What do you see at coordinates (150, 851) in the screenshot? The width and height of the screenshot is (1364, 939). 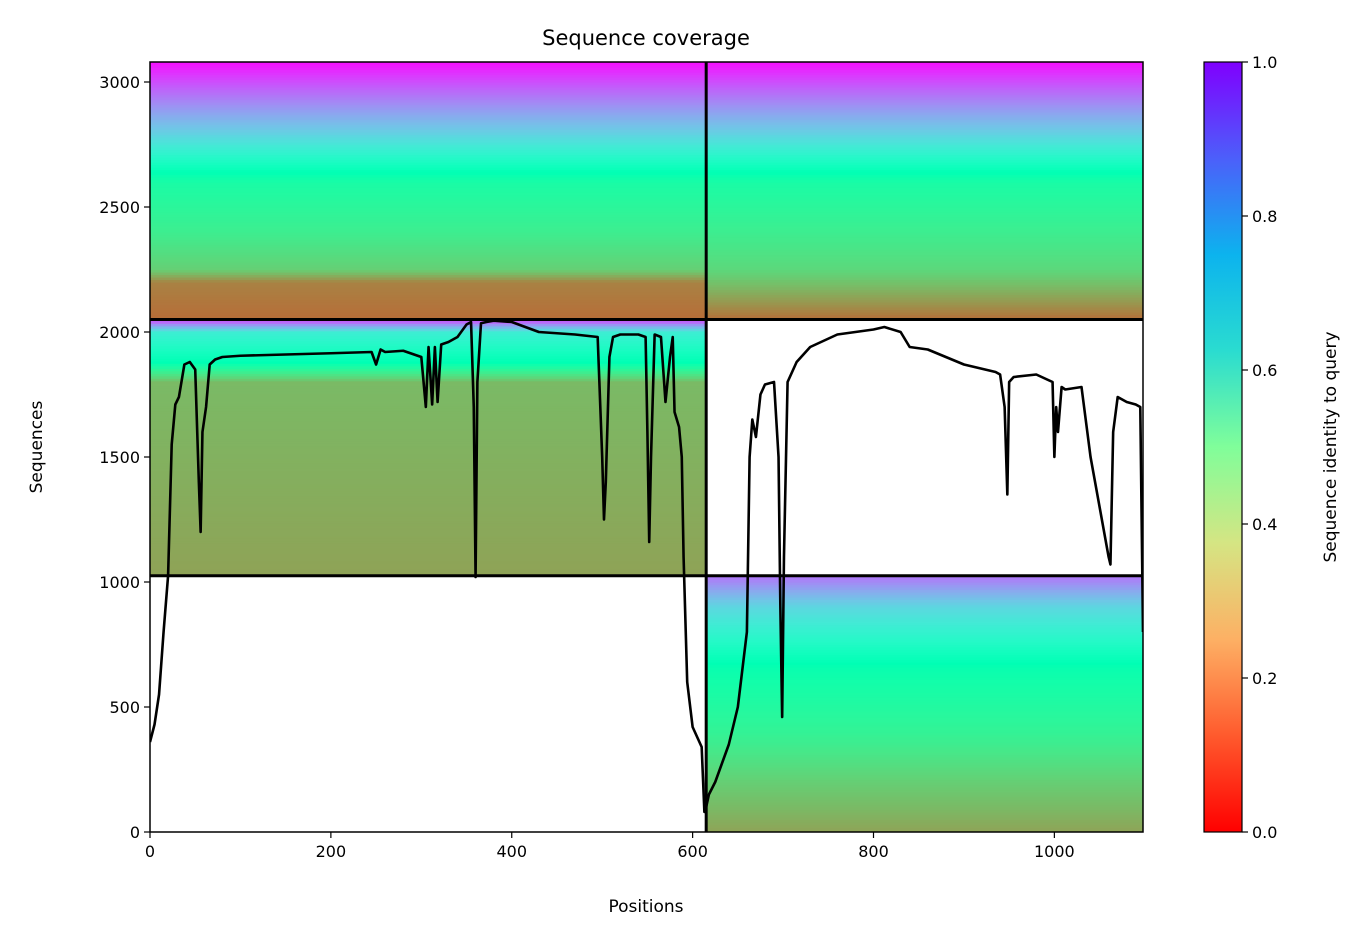 I see `x-tick-label: 0` at bounding box center [150, 851].